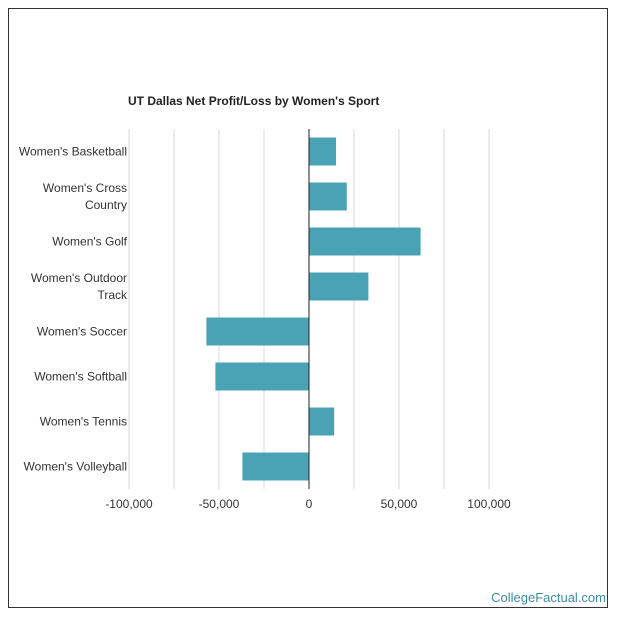  I want to click on category-label-line: Women's Softball, so click(80, 377).